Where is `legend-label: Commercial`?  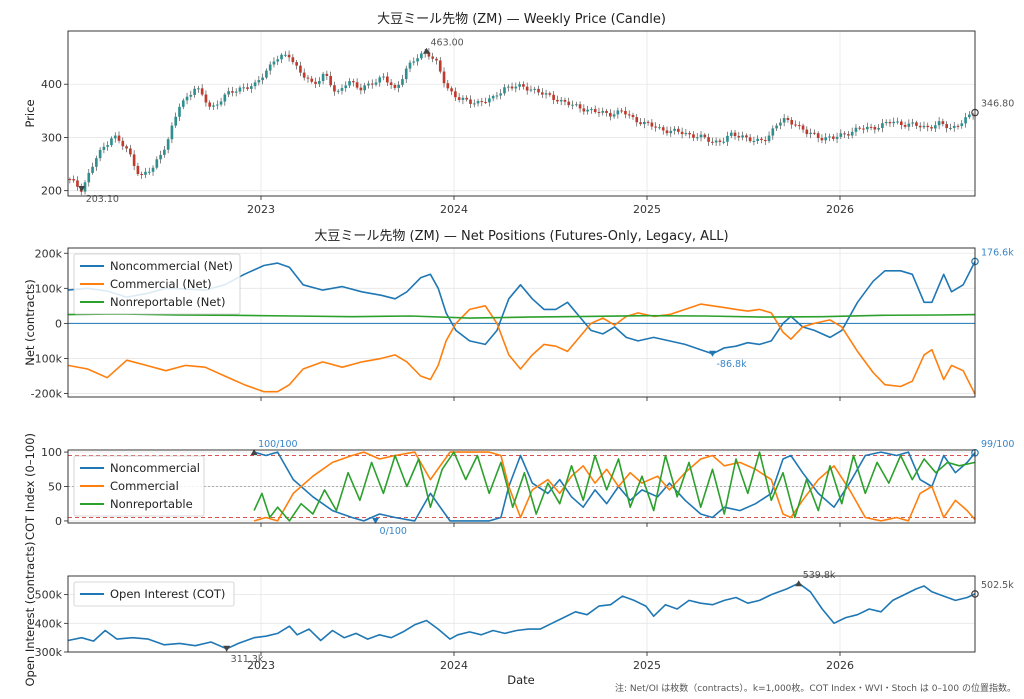
legend-label: Commercial is located at coordinates (144, 486).